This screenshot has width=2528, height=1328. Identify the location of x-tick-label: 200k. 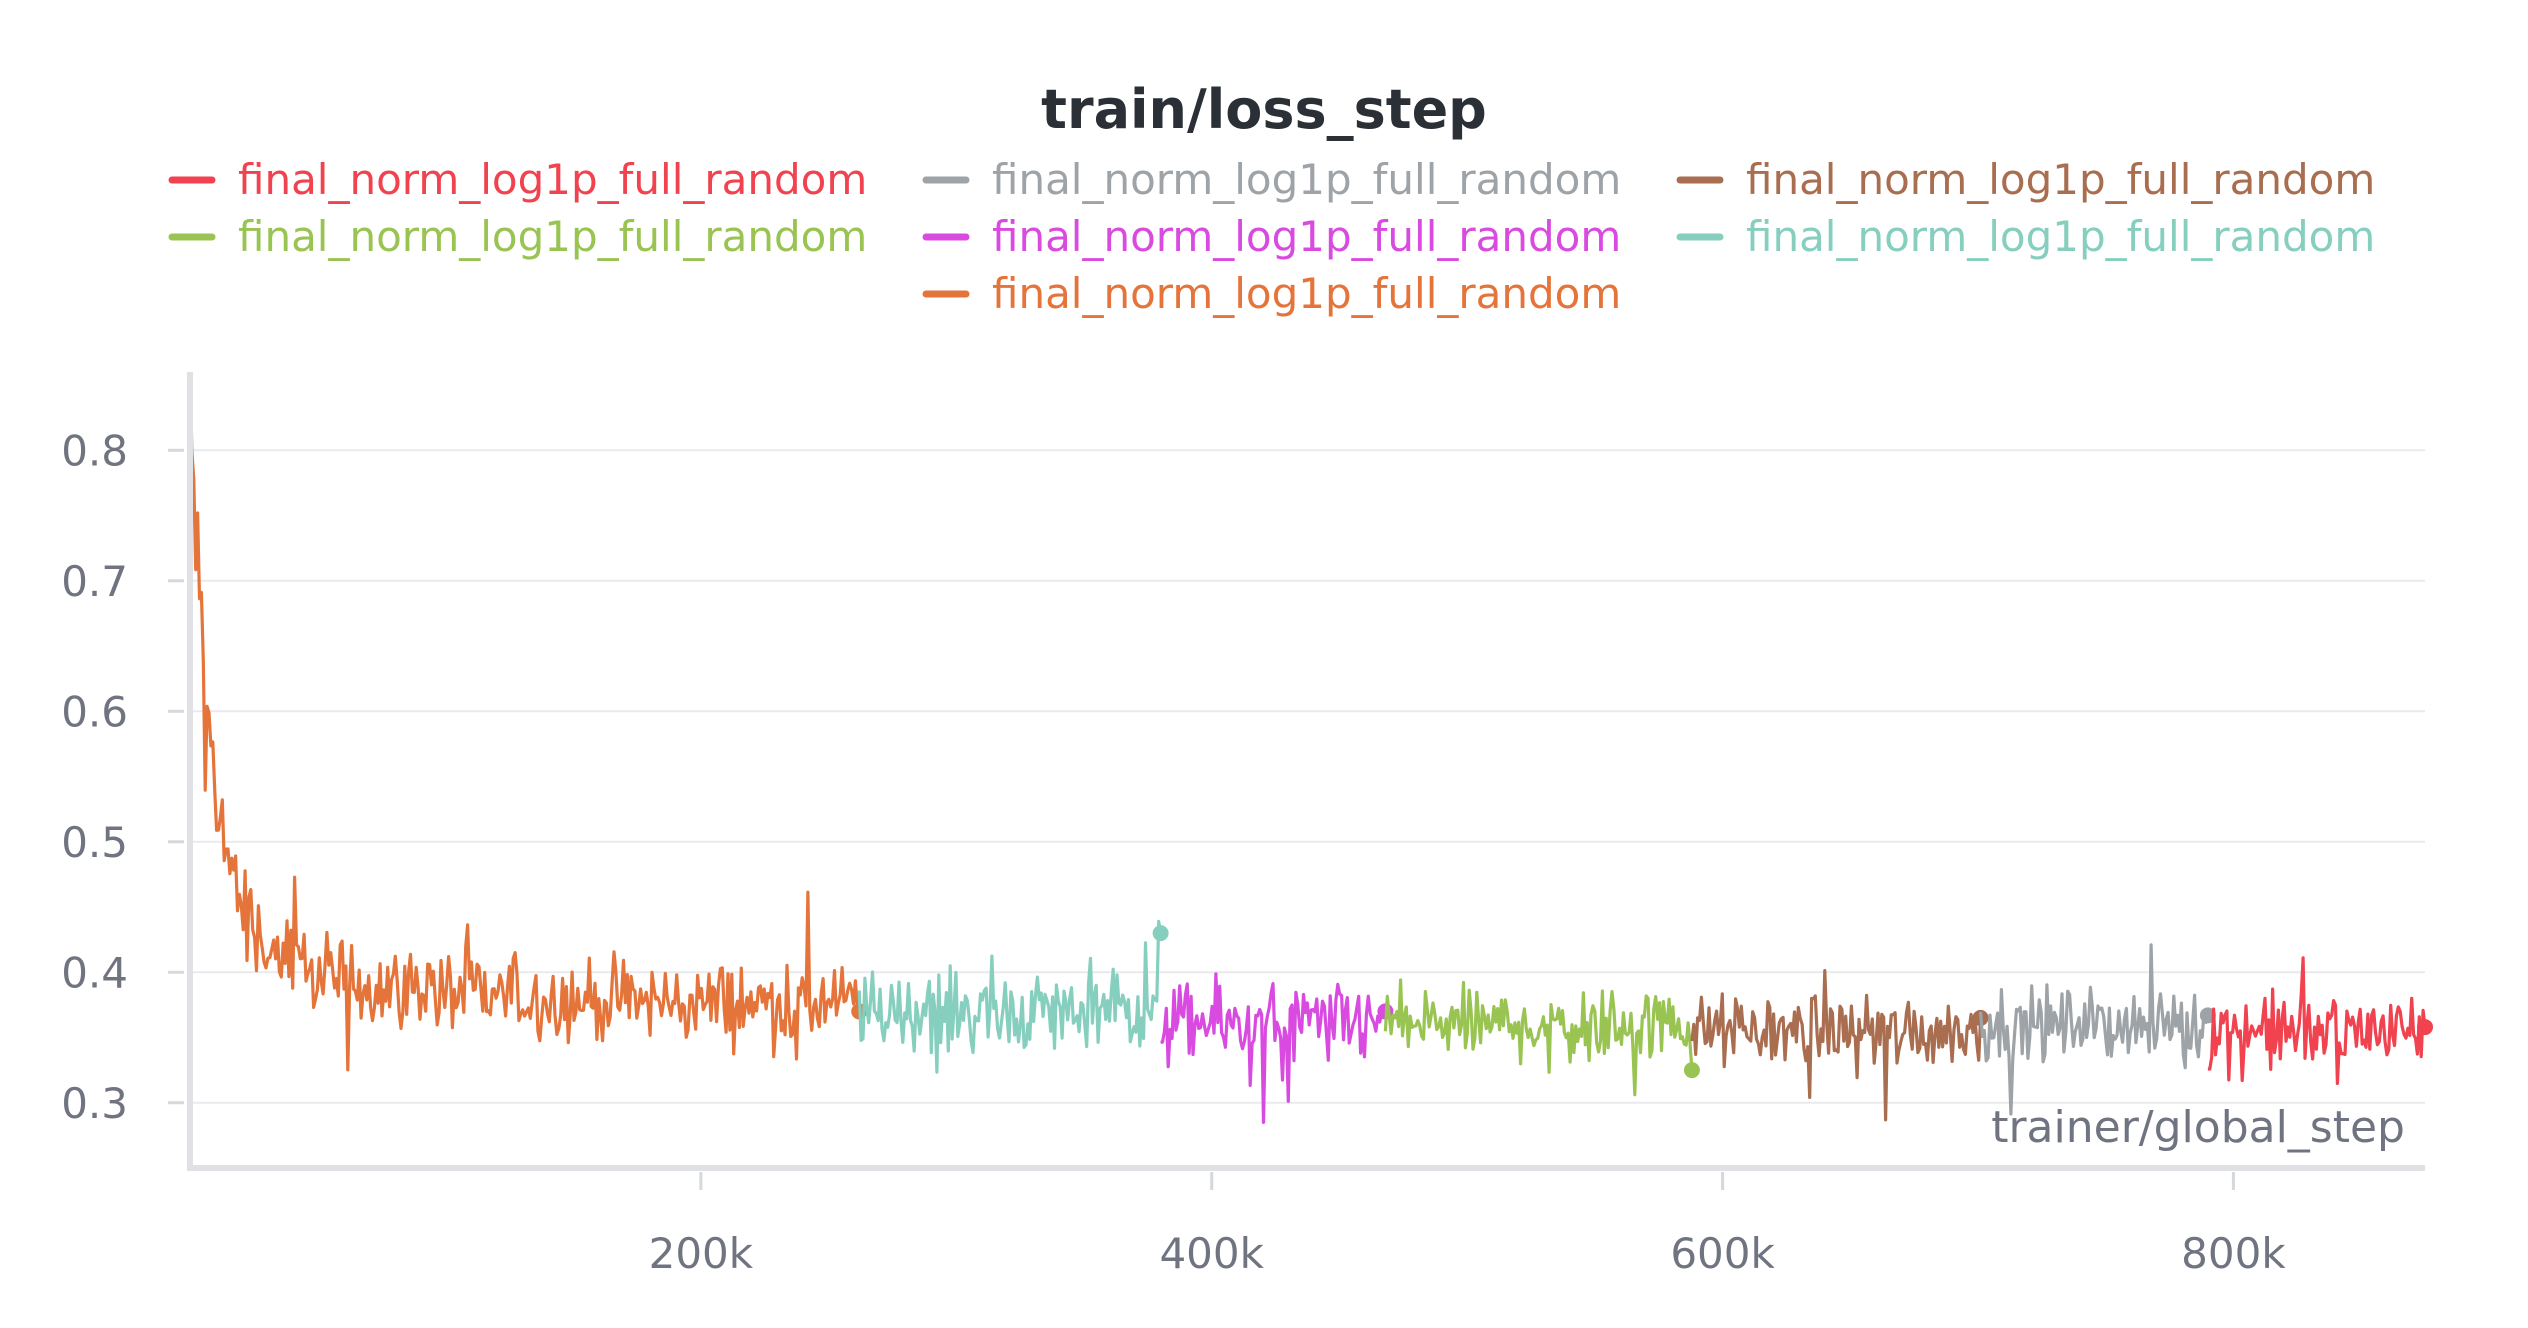
(701, 1253).